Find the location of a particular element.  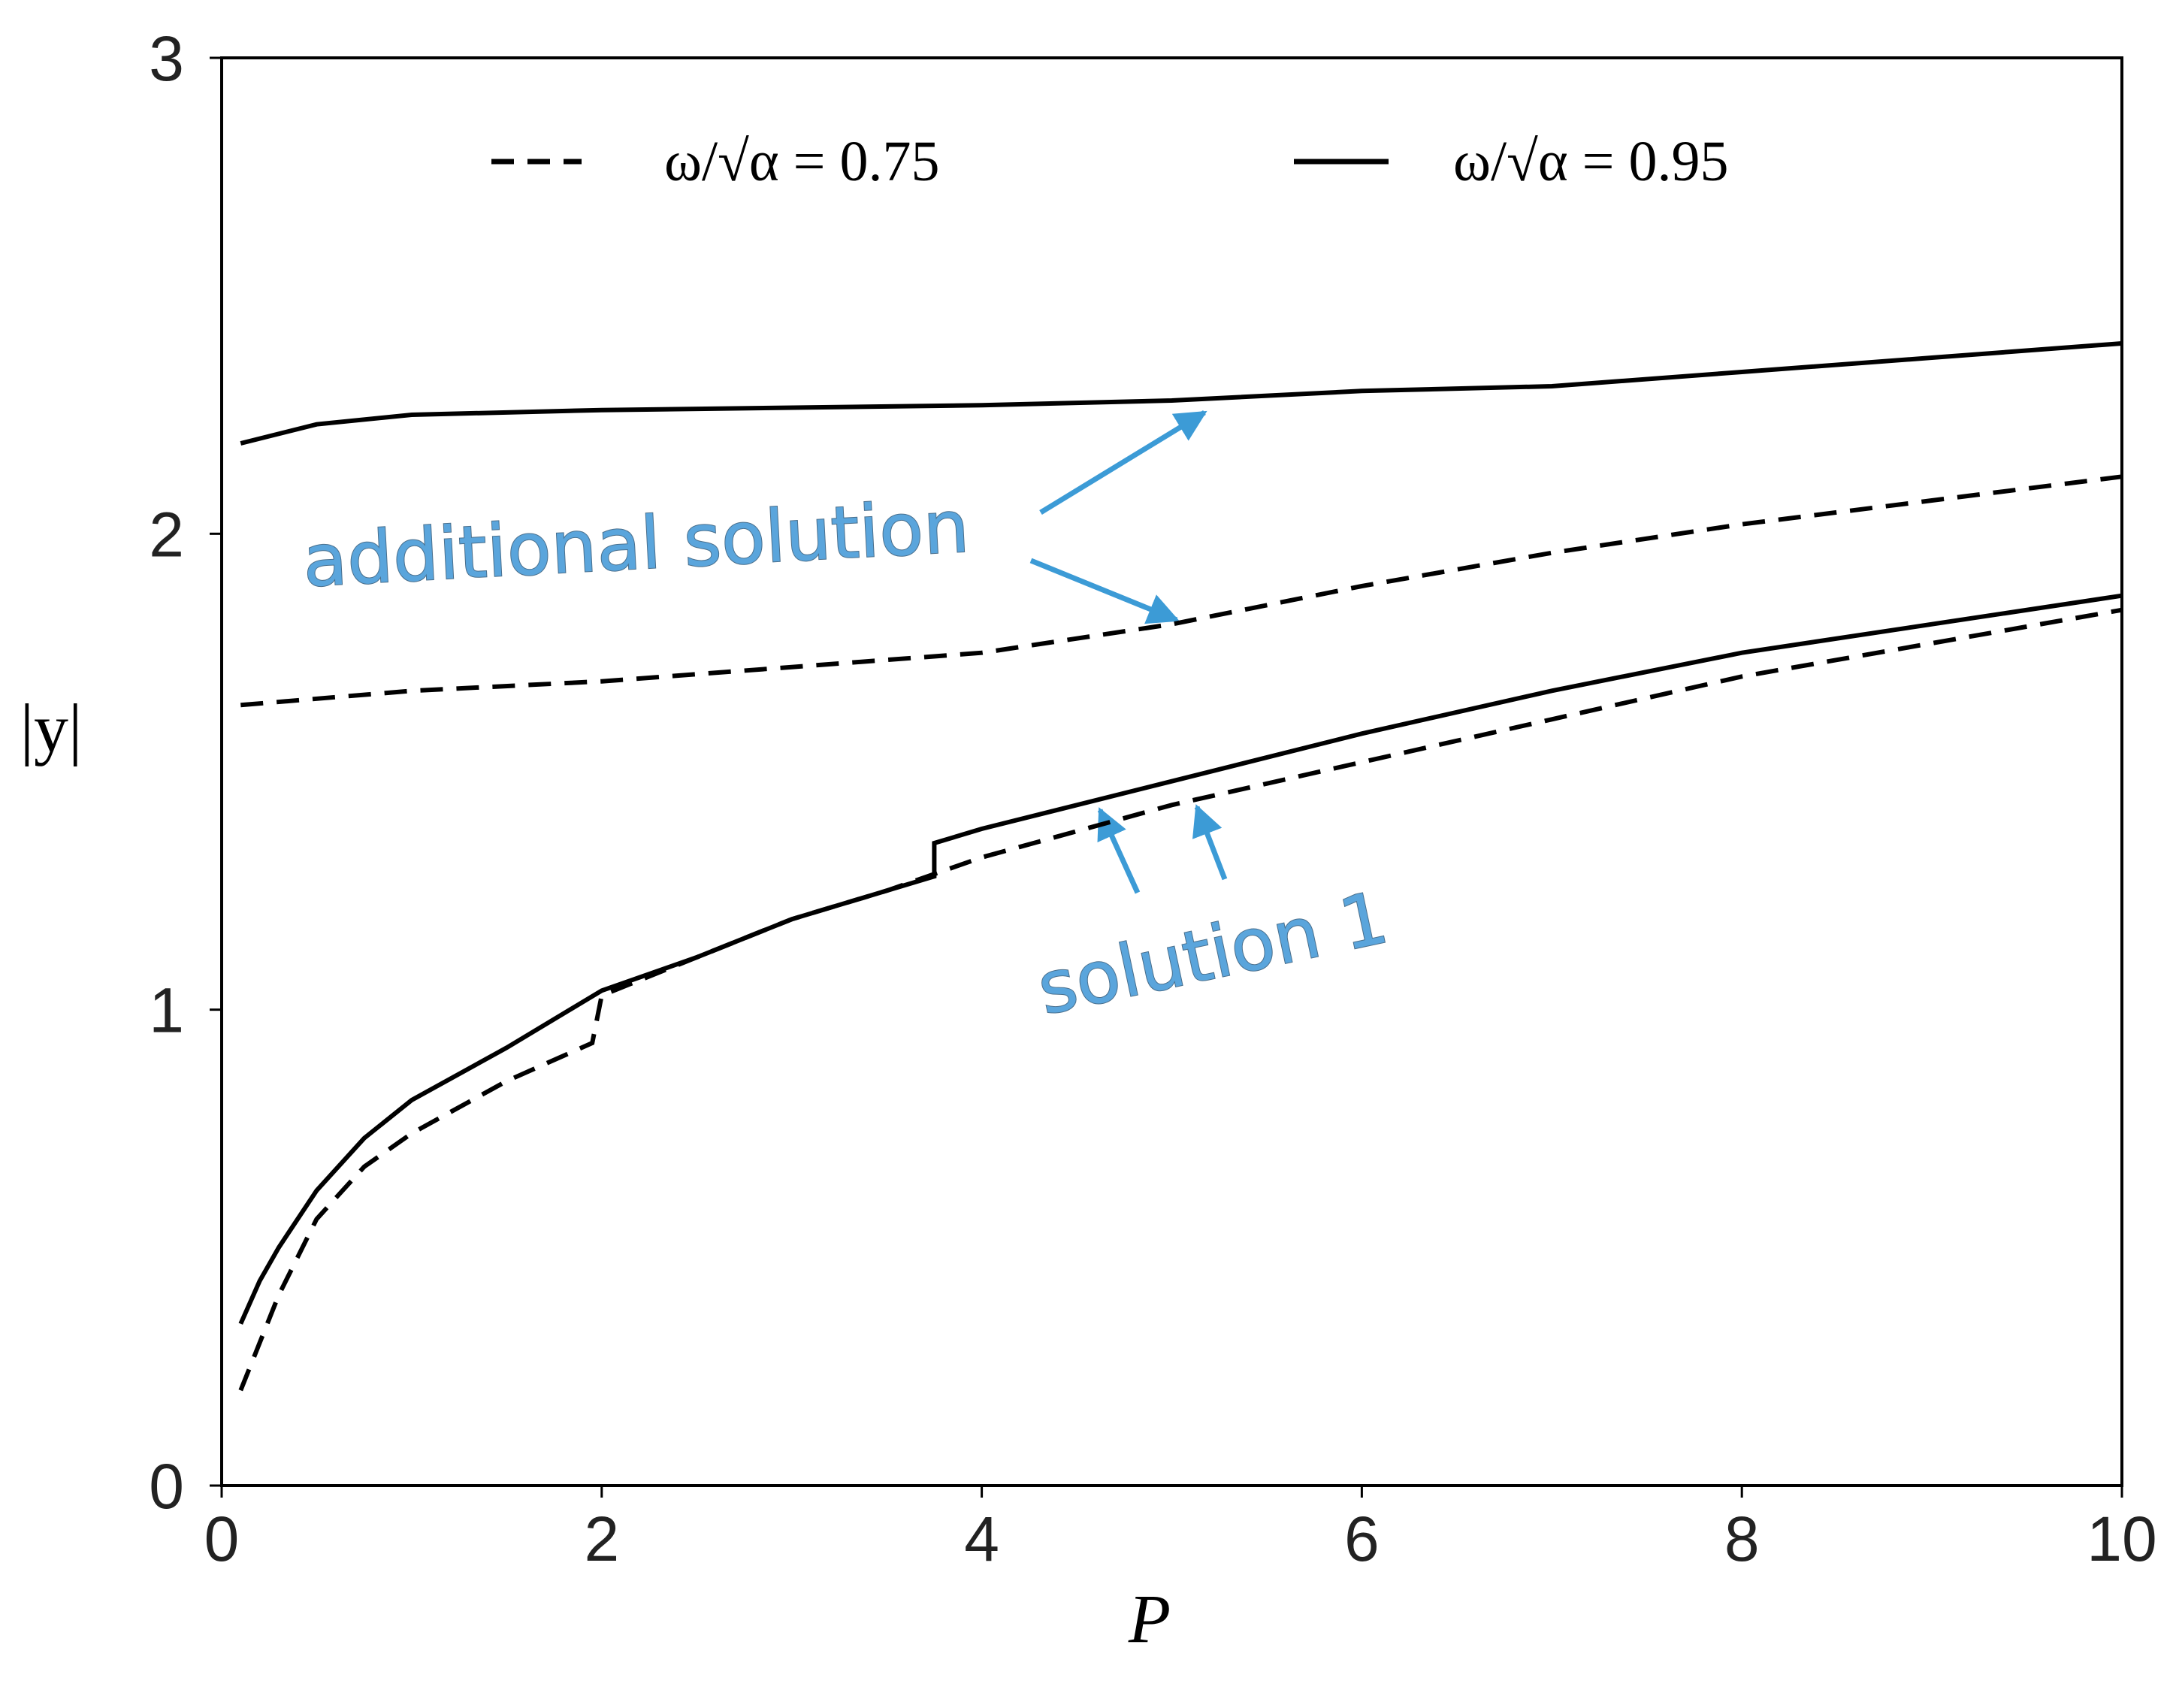

annotation-arrows is located at coordinates (1128, 652).